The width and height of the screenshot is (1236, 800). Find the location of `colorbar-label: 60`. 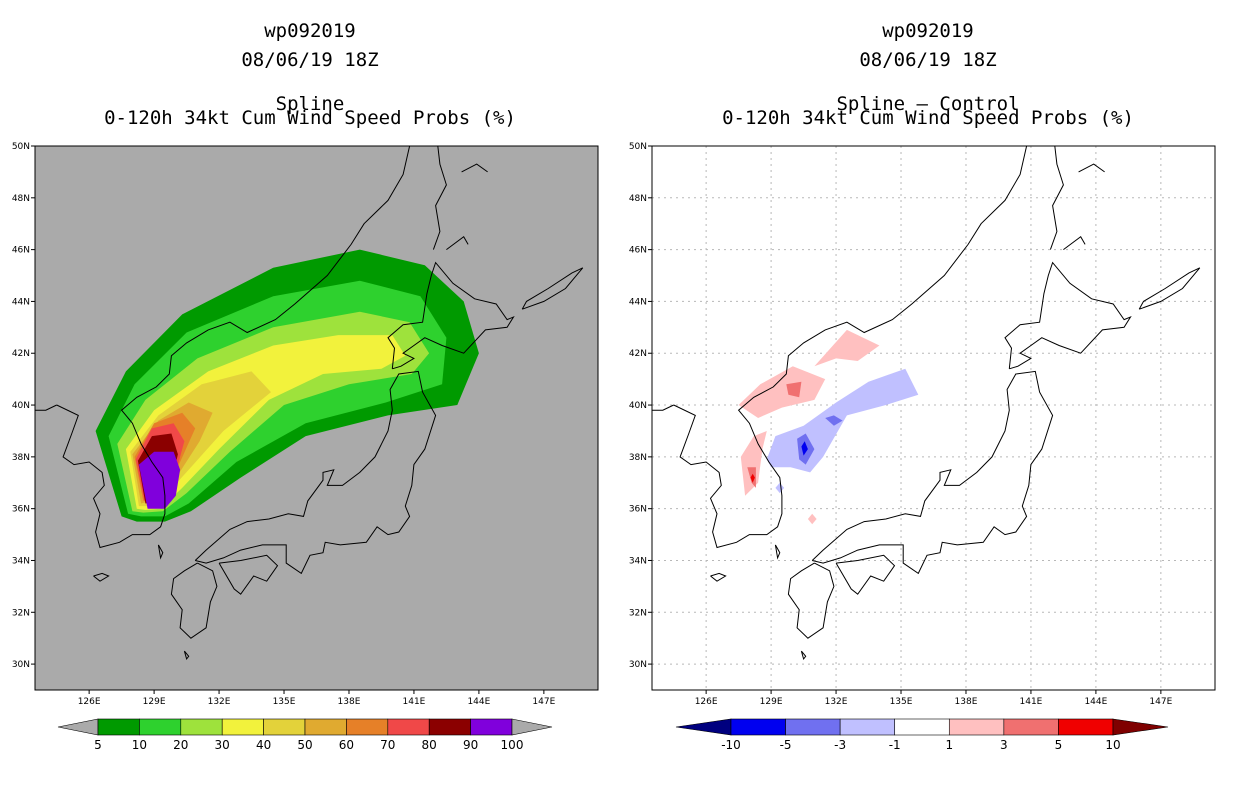

colorbar-label: 60 is located at coordinates (346, 745).